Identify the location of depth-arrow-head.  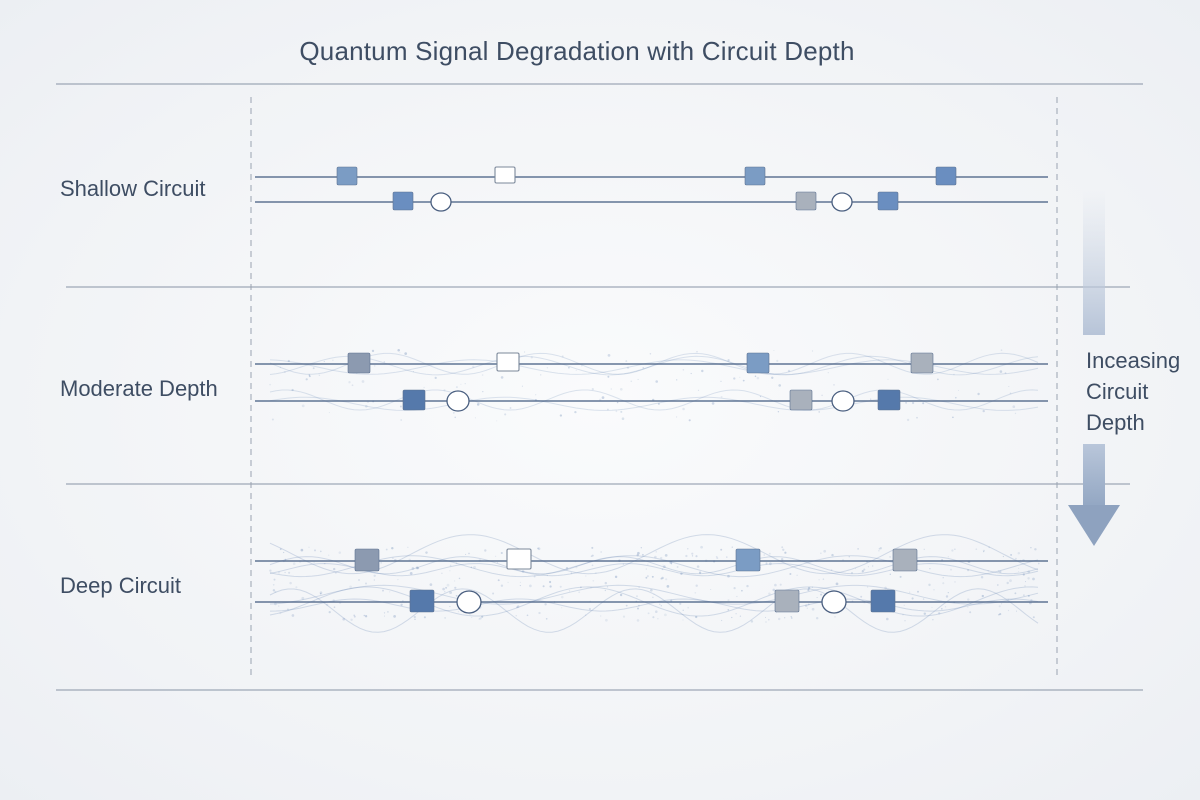
(1094, 525).